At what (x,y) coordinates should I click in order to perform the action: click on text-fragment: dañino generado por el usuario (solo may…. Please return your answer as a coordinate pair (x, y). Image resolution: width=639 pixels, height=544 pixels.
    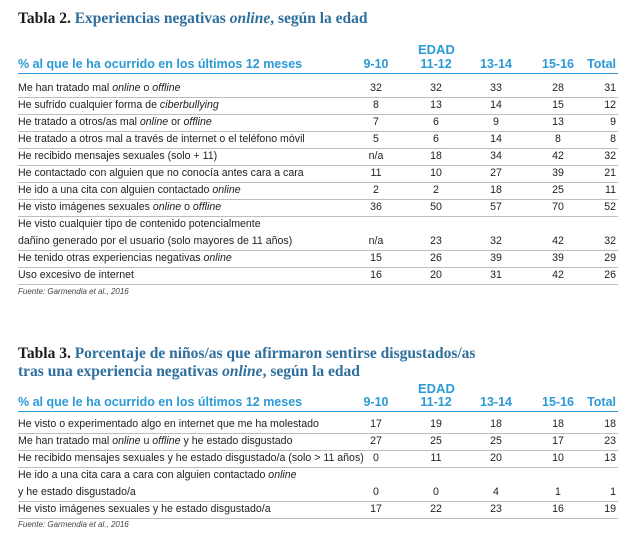
    Looking at the image, I should click on (155, 241).